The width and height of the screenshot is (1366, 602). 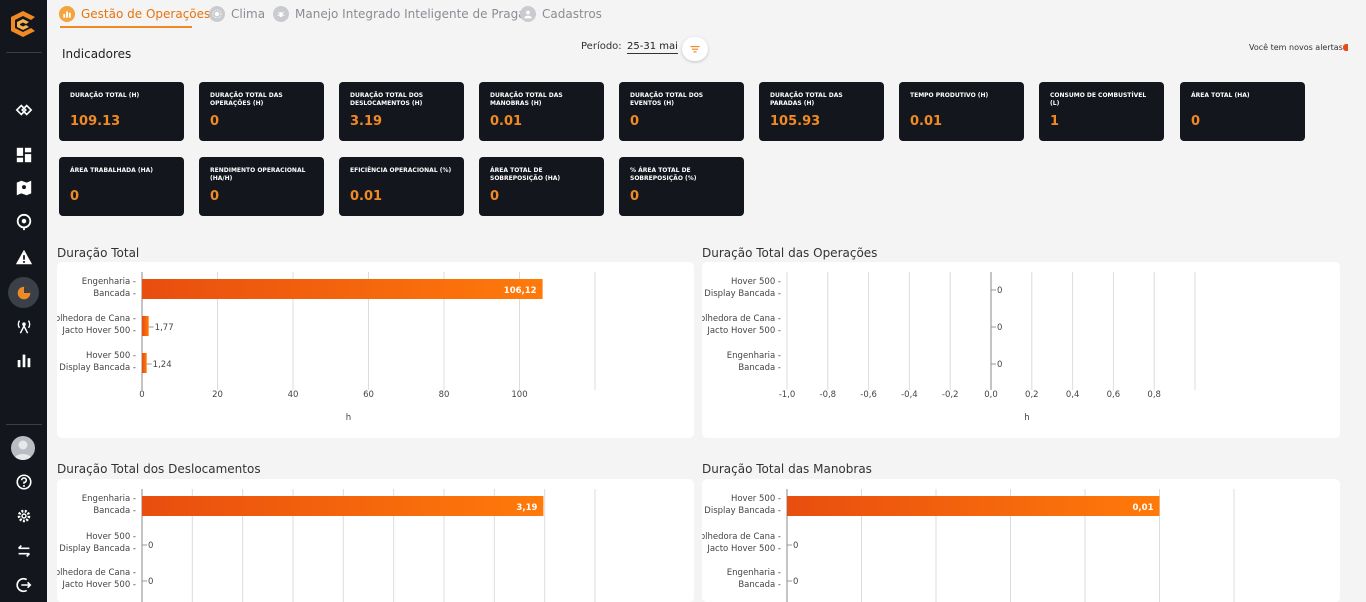 What do you see at coordinates (159, 469) in the screenshot?
I see `chart-title: Duração Total dos Deslocamentos` at bounding box center [159, 469].